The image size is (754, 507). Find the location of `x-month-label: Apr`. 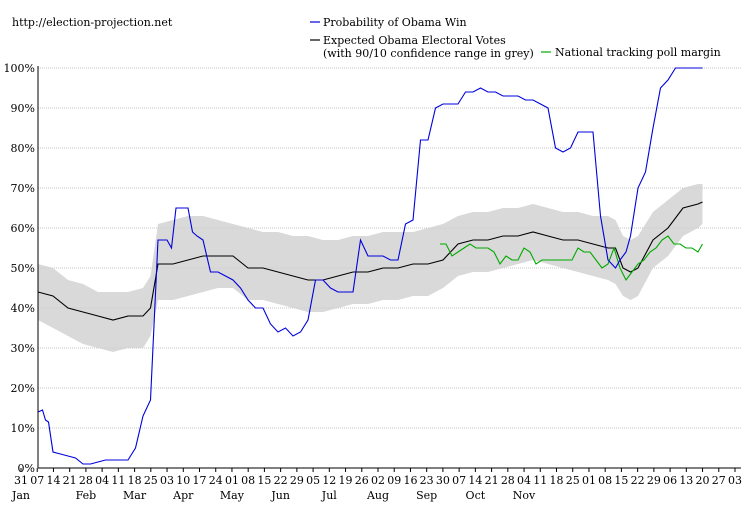

x-month-label: Apr is located at coordinates (183, 495).